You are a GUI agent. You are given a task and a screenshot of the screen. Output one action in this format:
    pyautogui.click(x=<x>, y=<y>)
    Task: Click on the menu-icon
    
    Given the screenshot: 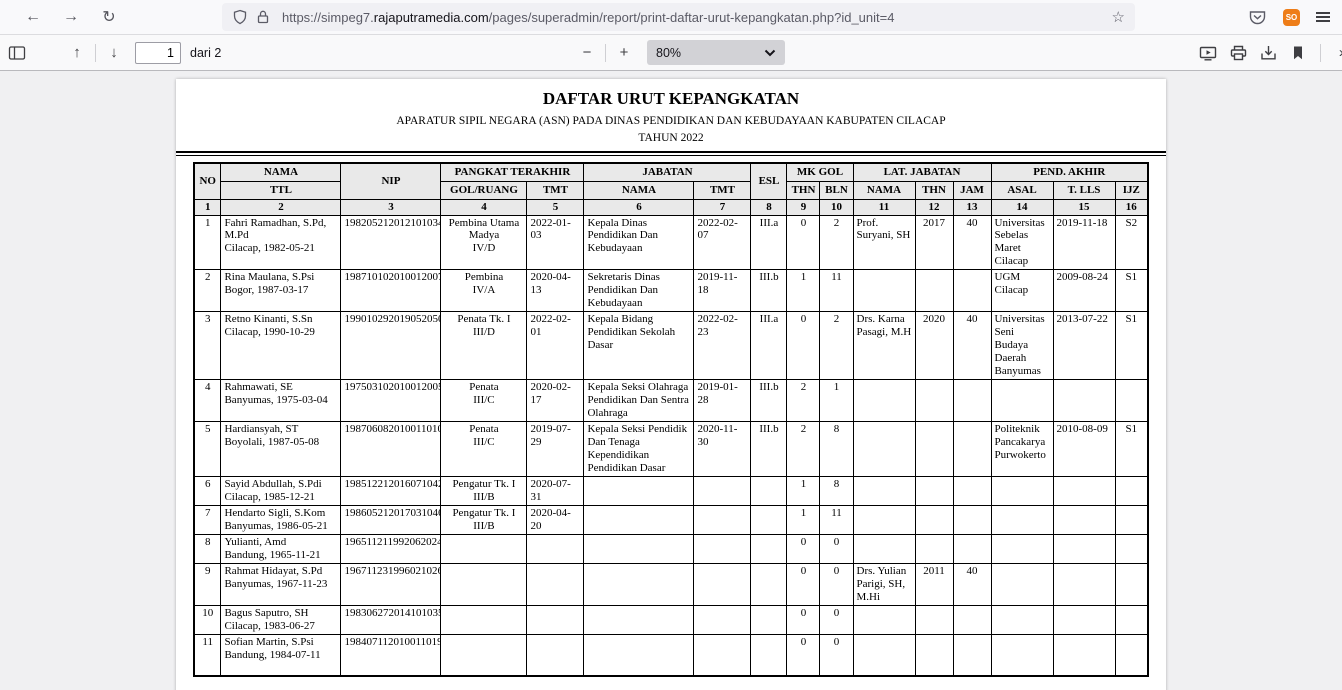 What is the action you would take?
    pyautogui.click(x=1323, y=17)
    